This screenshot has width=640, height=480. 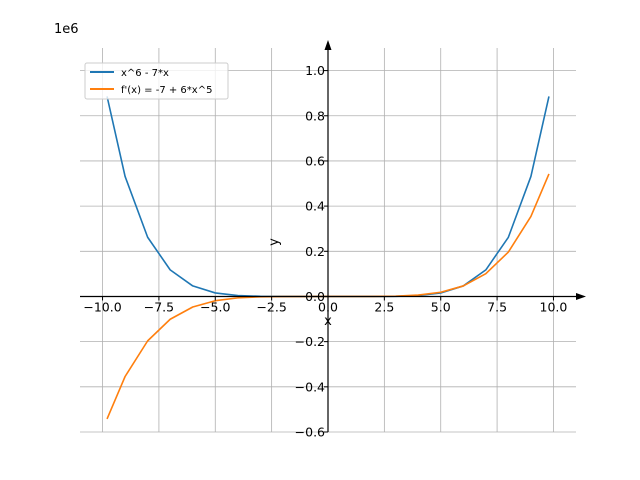 I want to click on x-tick-label: −5.0, so click(x=215, y=306).